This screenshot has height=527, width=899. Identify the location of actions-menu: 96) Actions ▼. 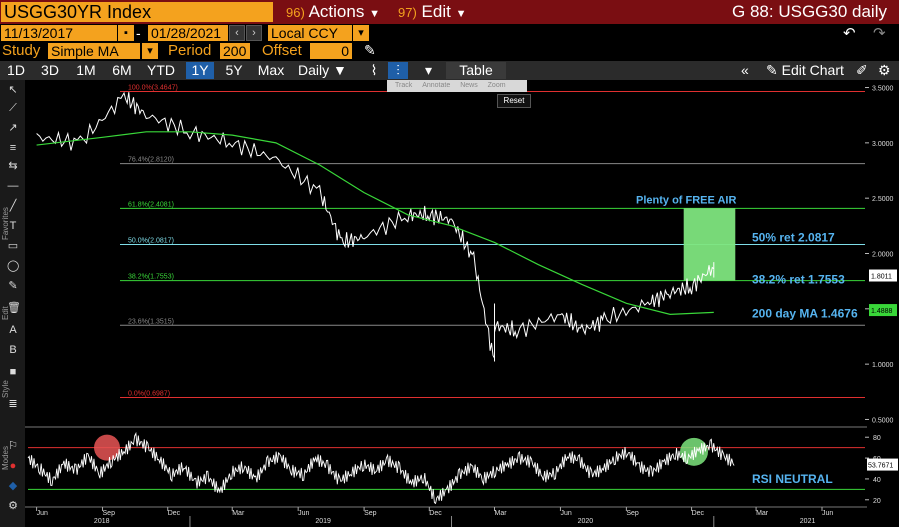
(333, 11).